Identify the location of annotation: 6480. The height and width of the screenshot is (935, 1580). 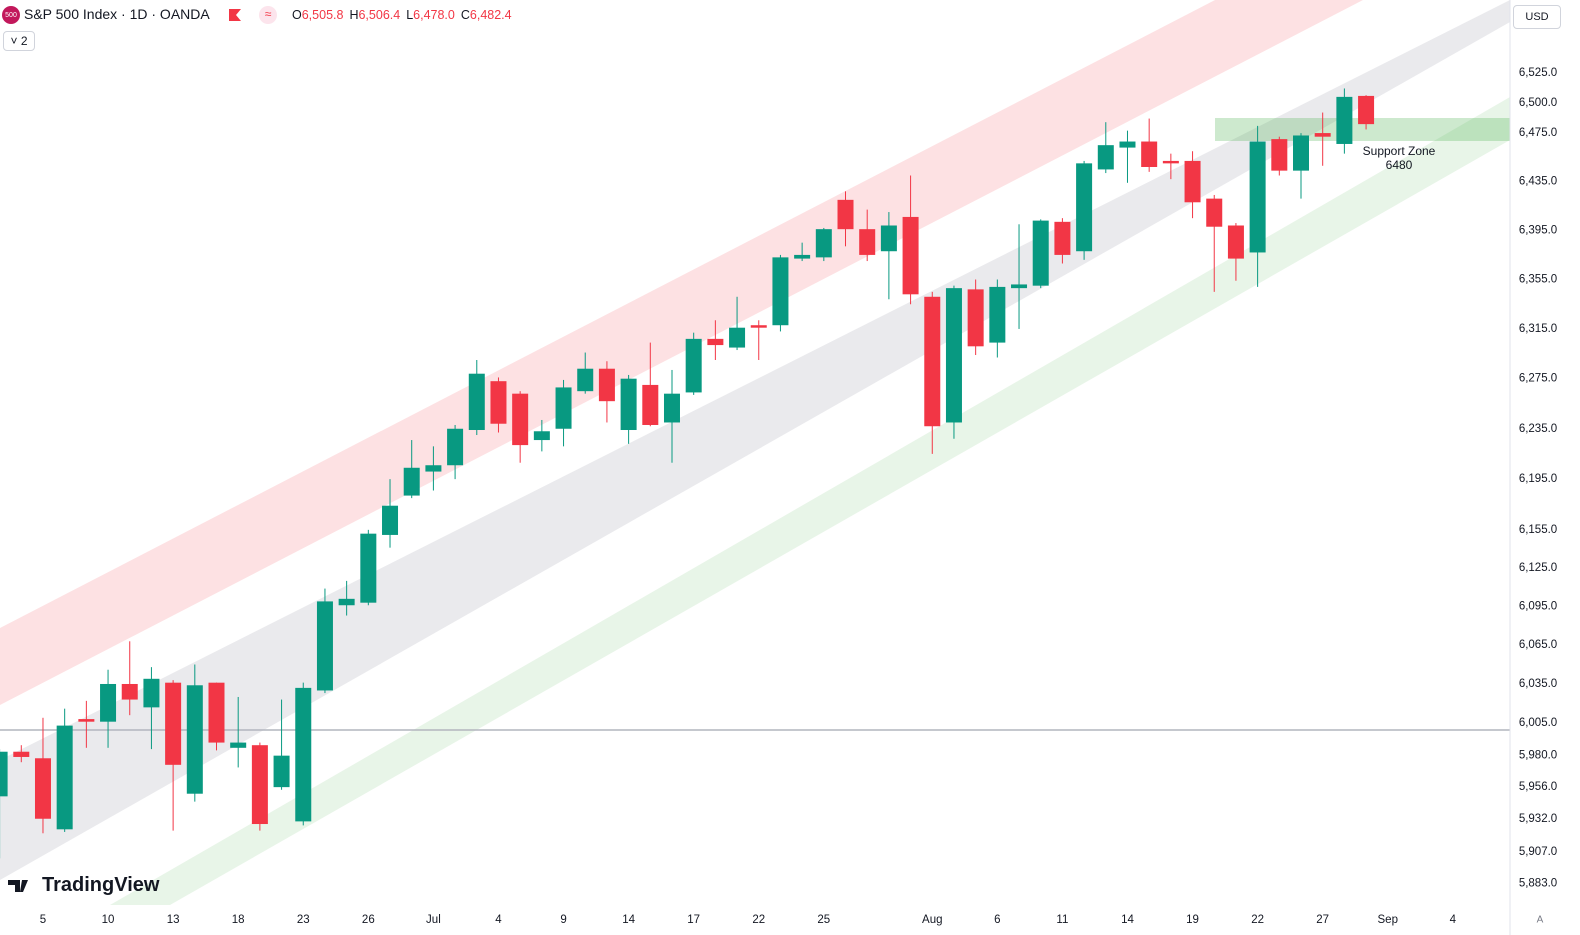
(1399, 165).